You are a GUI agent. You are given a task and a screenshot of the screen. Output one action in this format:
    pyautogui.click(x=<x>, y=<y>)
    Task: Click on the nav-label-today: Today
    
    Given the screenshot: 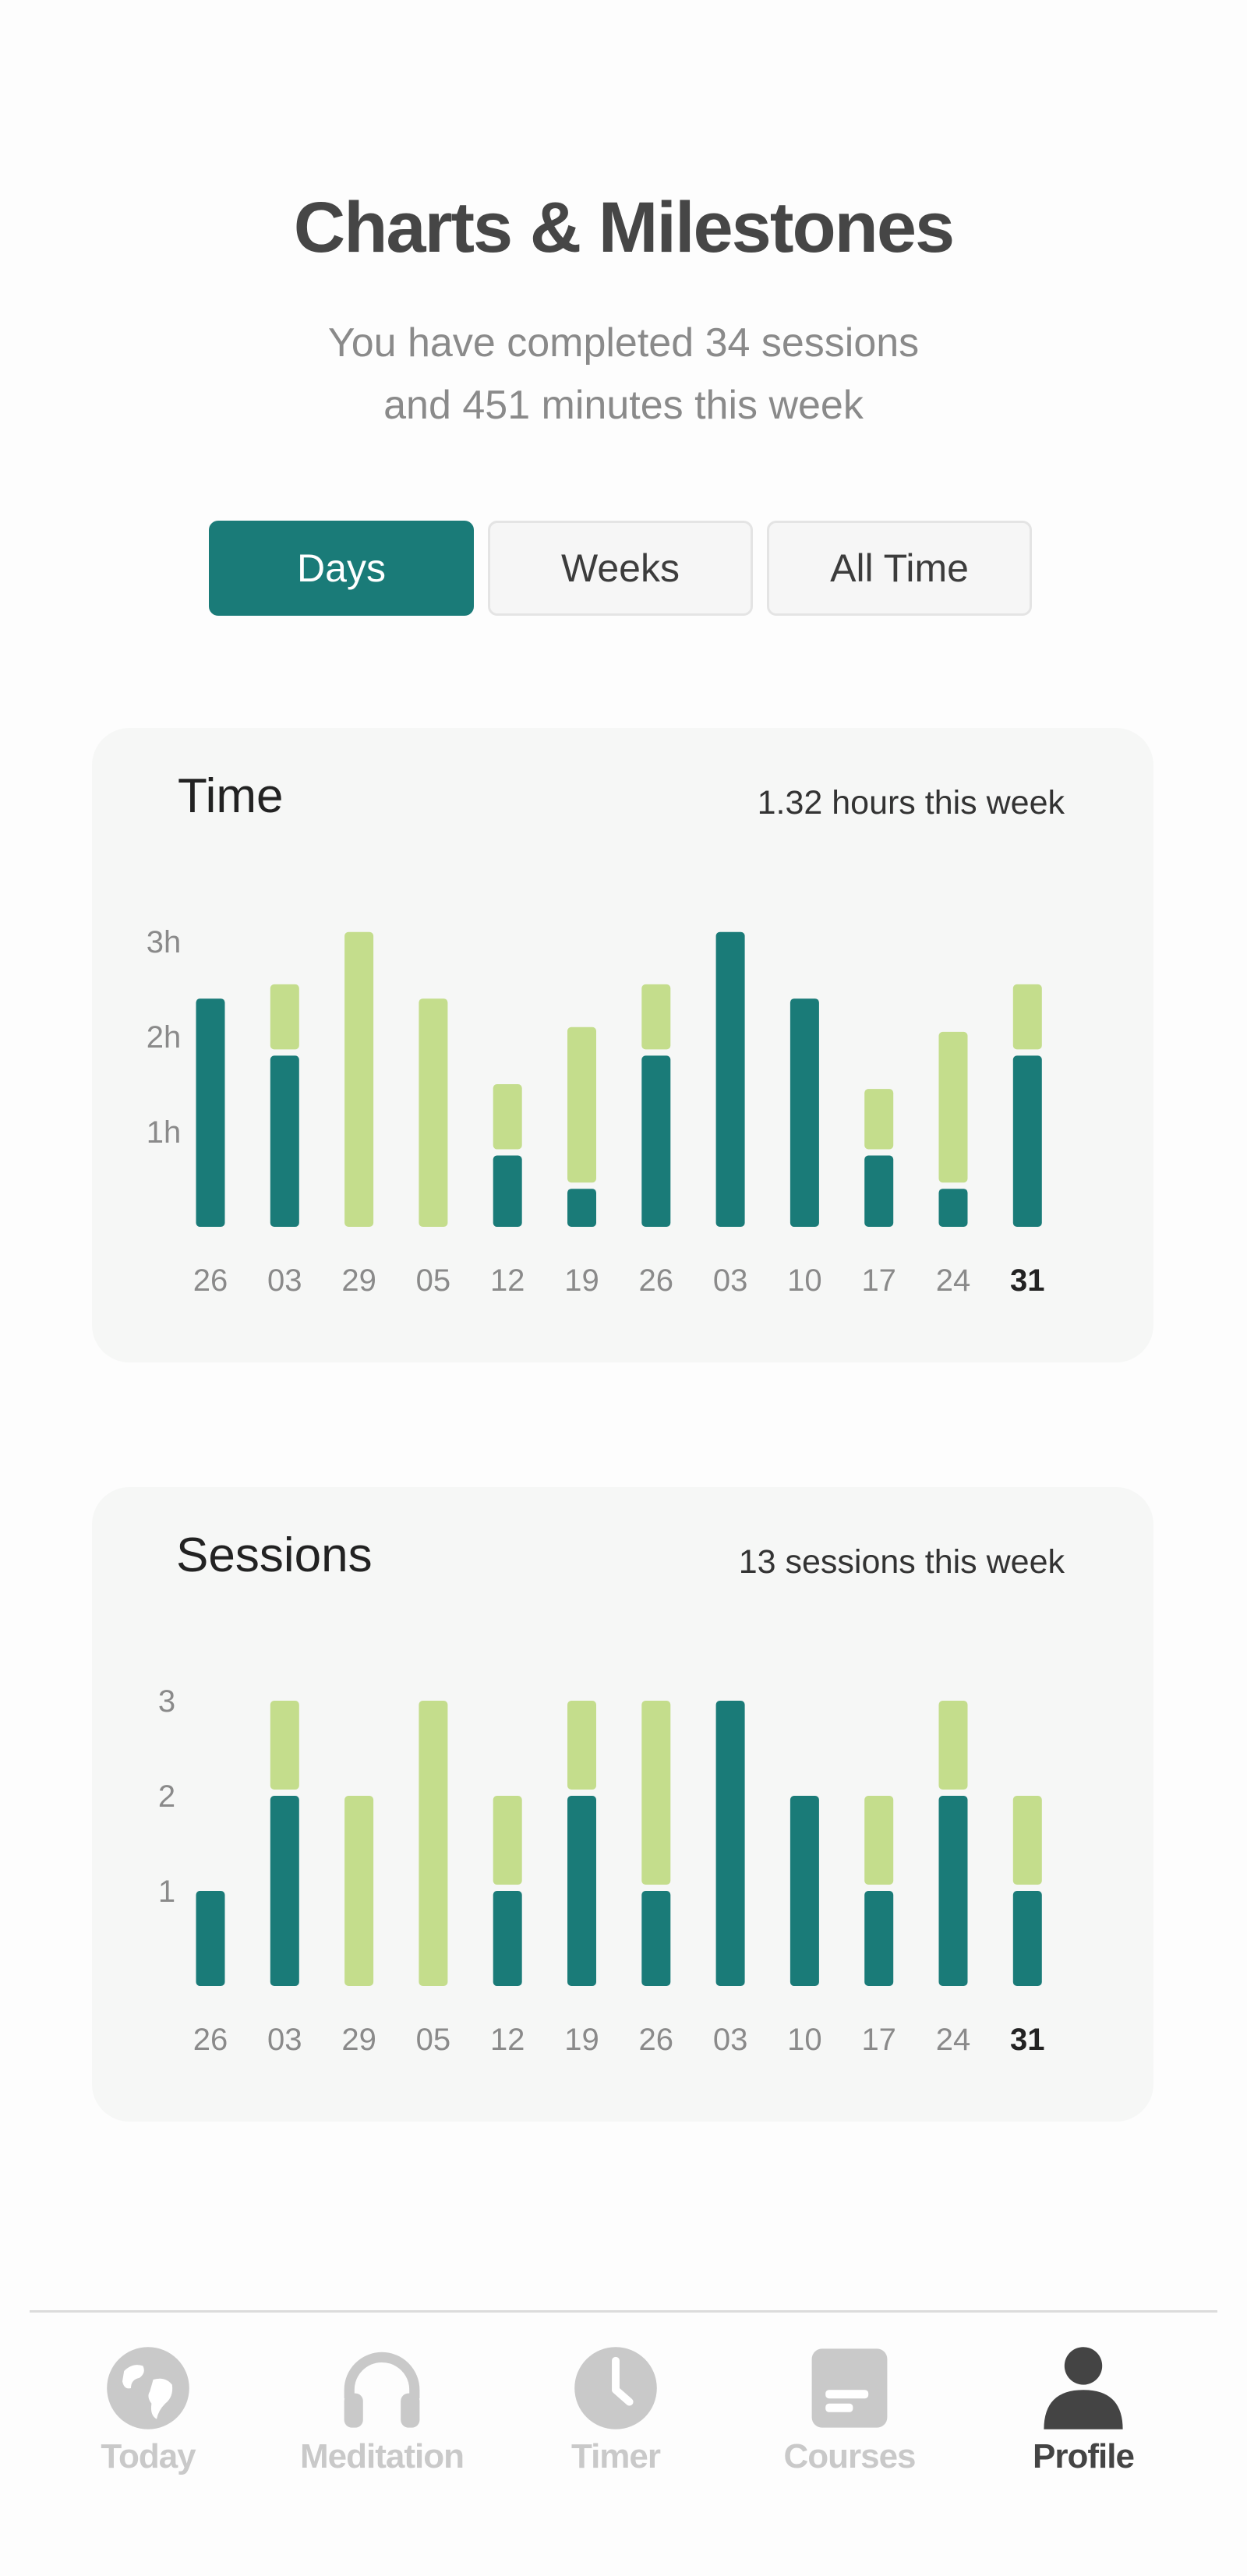 What is the action you would take?
    pyautogui.click(x=149, y=2456)
    